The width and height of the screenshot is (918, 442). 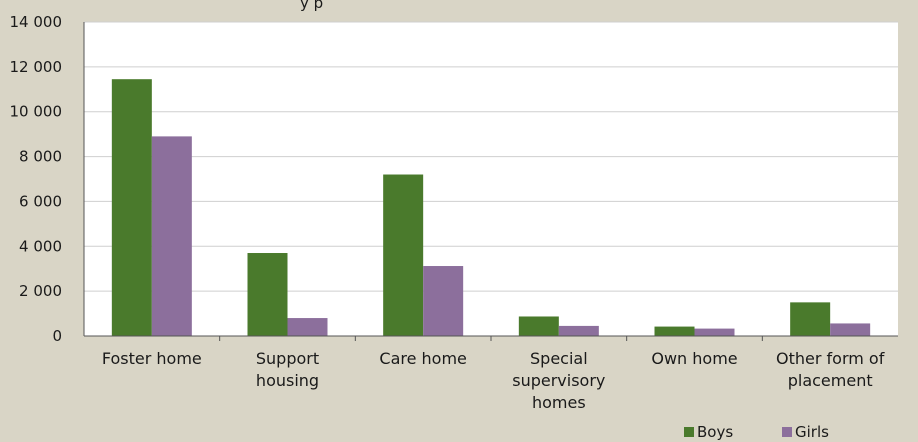 What do you see at coordinates (40, 157) in the screenshot?
I see `y-tick-label: 8 000` at bounding box center [40, 157].